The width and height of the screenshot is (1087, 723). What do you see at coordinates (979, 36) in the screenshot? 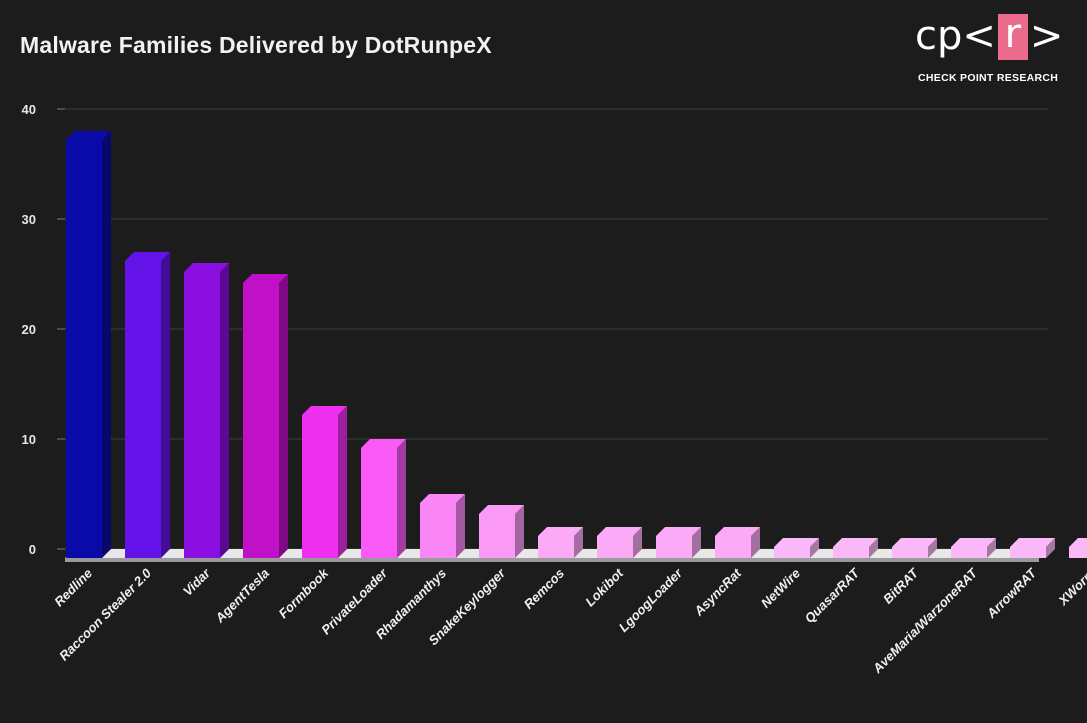
I see `logo-lt: <` at bounding box center [979, 36].